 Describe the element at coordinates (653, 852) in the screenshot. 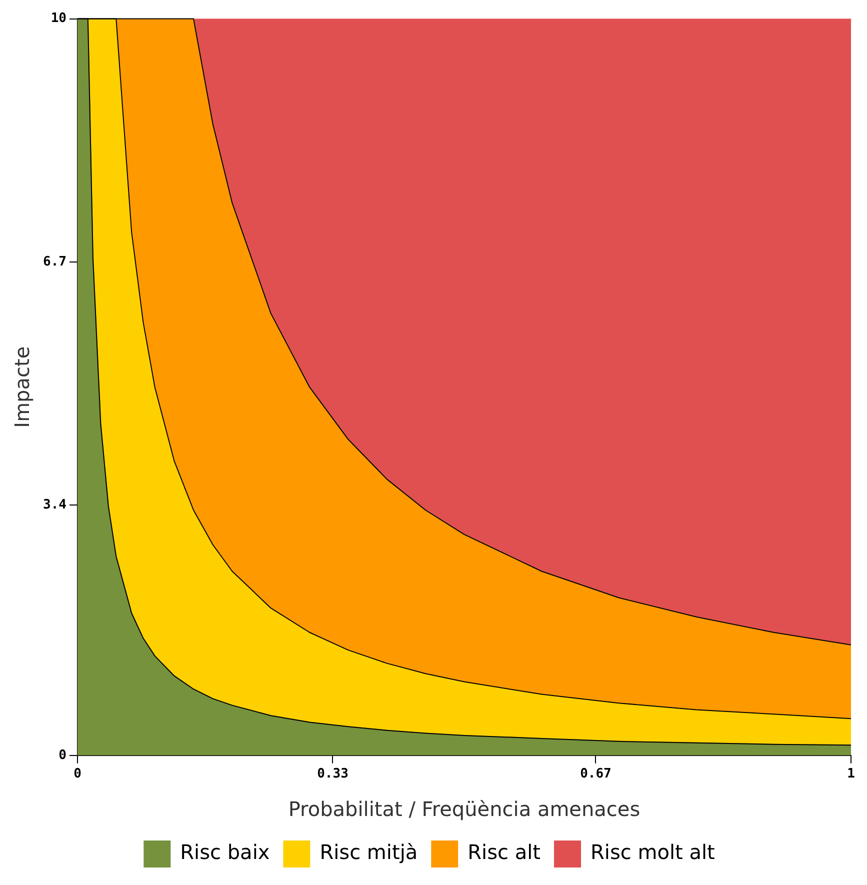

I see `legend-label: Risc molt alt` at that location.